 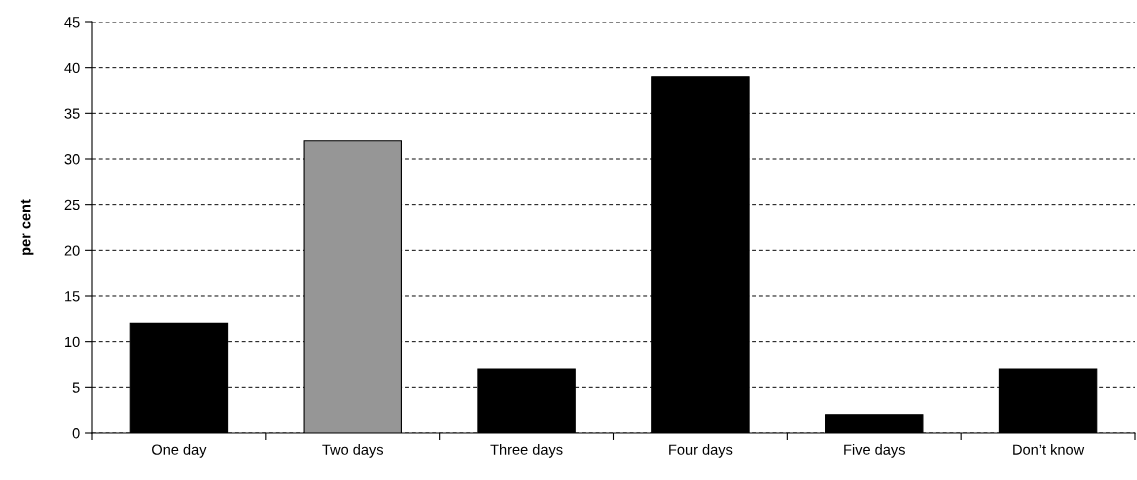 What do you see at coordinates (353, 451) in the screenshot?
I see `x-tick-label: Two days` at bounding box center [353, 451].